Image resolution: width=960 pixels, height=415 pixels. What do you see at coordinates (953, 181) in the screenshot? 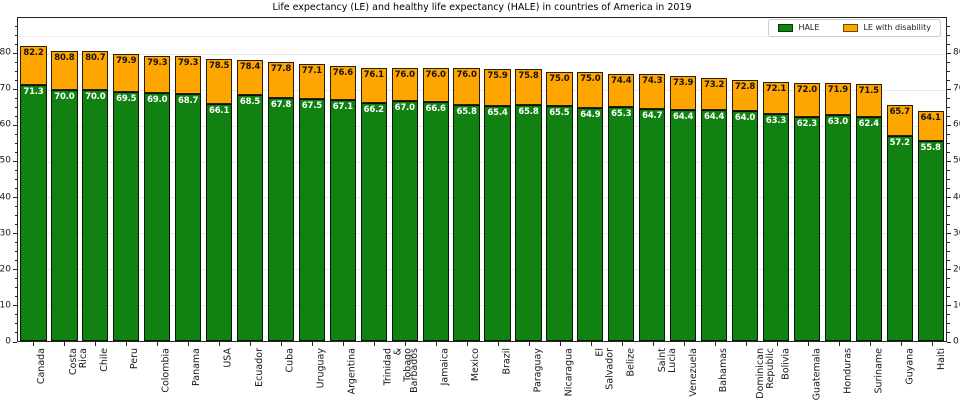
I see `y-axis-right: 0 10 20 30 40 50 60 70 80` at bounding box center [953, 181].